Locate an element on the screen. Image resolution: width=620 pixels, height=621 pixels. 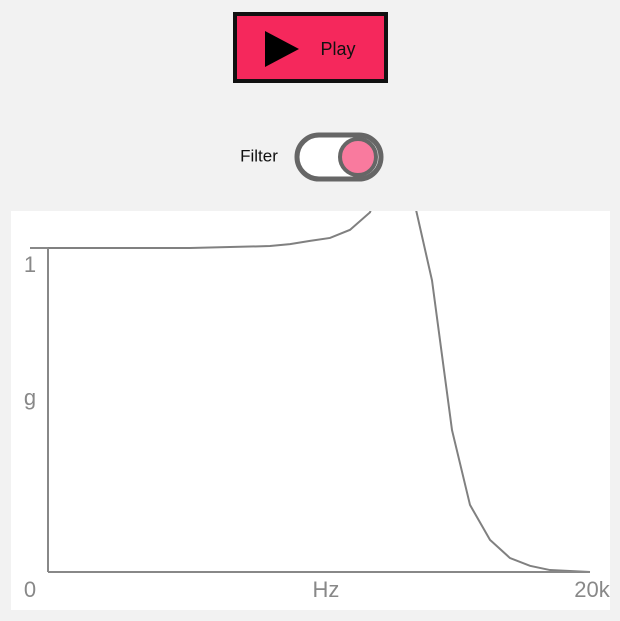
x-axis-label: Hz is located at coordinates (326, 589).